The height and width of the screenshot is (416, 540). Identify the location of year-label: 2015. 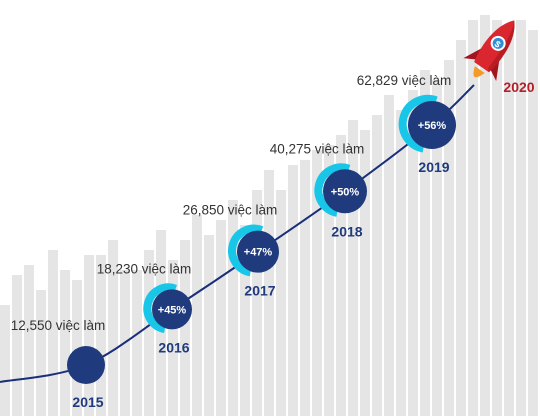
(87, 402).